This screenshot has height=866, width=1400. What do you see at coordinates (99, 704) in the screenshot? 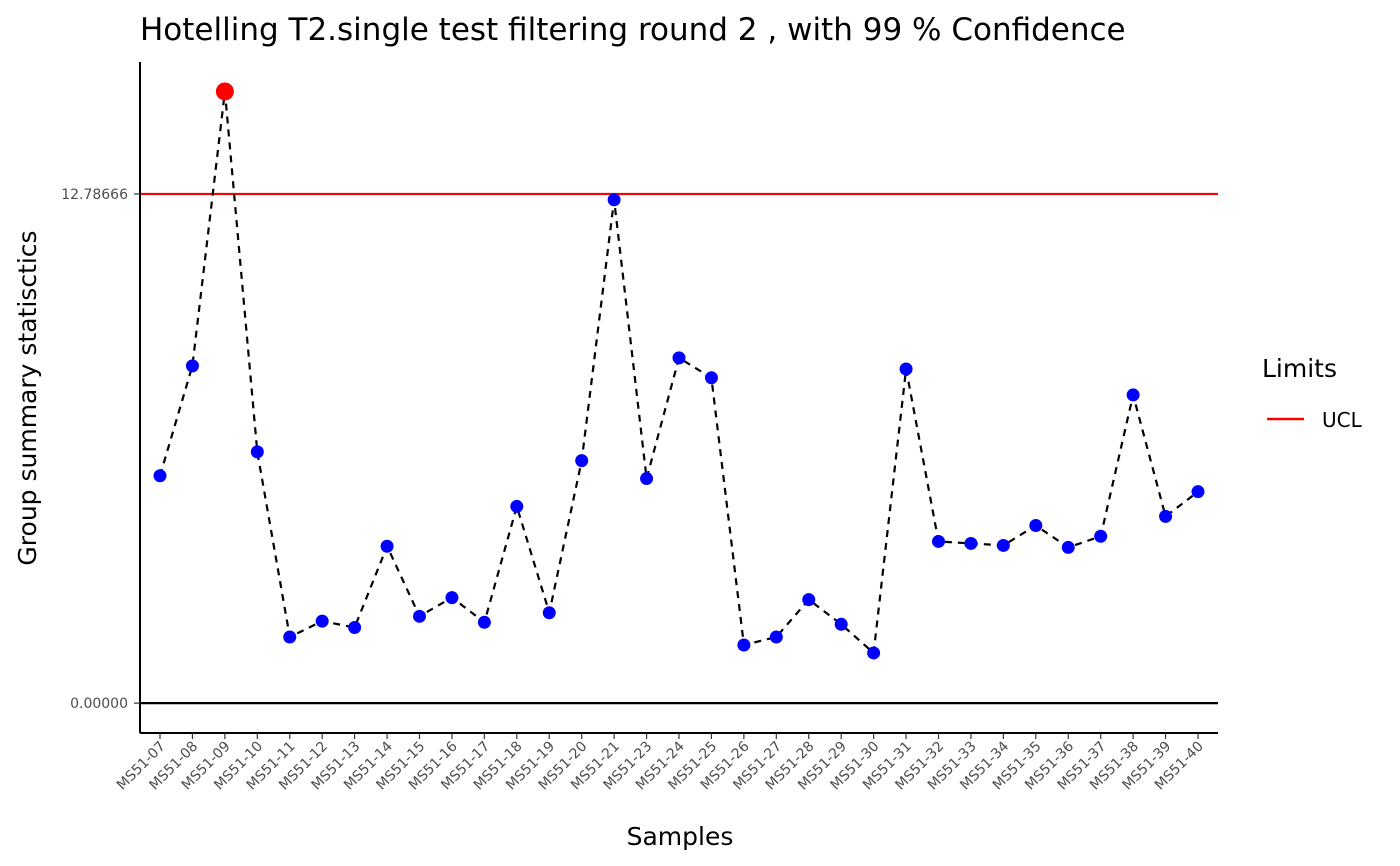
I see `y-tick-label: 0.00000` at bounding box center [99, 704].